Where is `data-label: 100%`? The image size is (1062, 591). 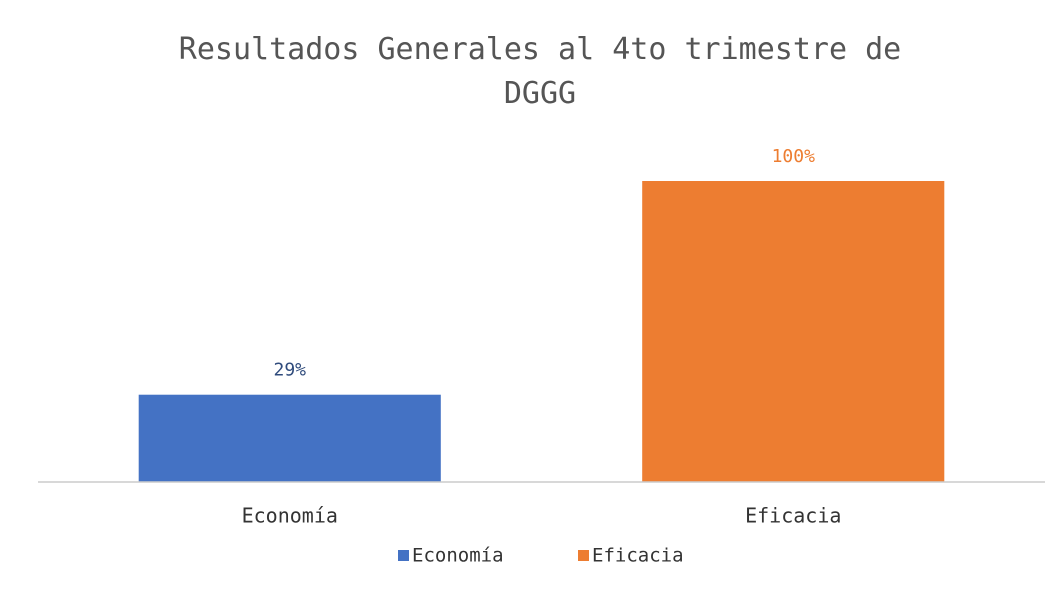 data-label: 100% is located at coordinates (794, 156).